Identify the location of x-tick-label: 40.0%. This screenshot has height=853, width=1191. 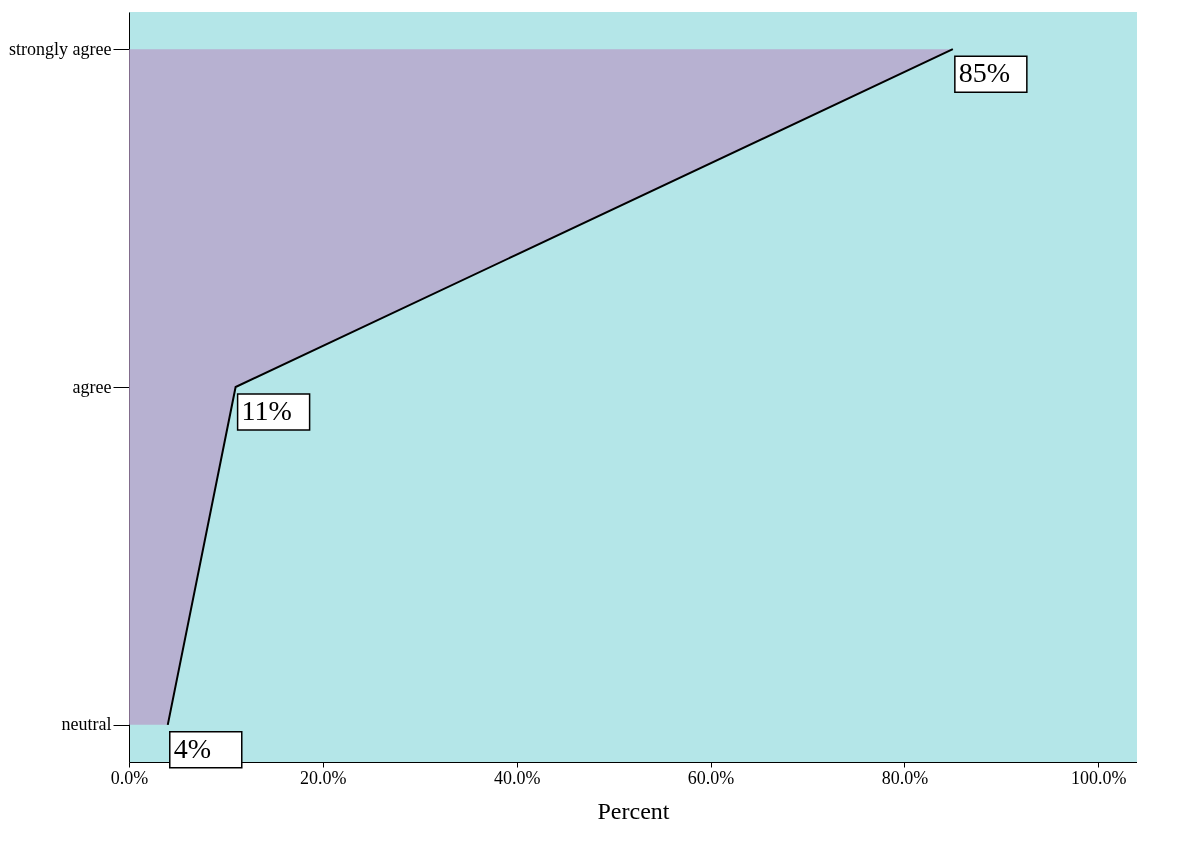
(517, 777).